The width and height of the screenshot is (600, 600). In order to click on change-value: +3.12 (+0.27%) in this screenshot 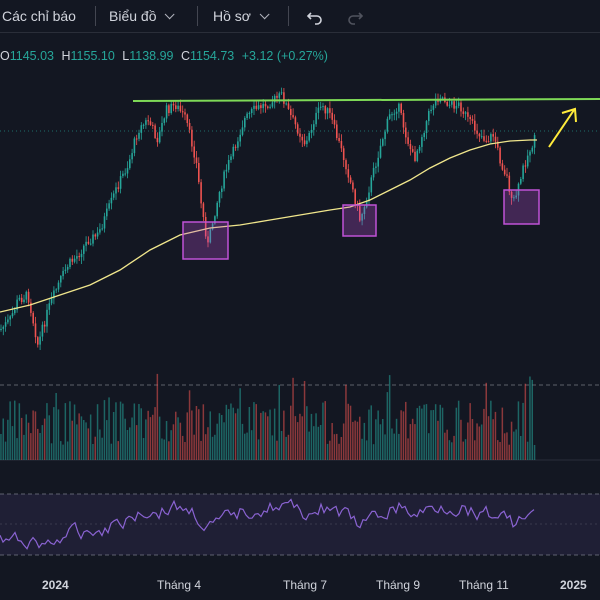, I will do `click(284, 56)`.